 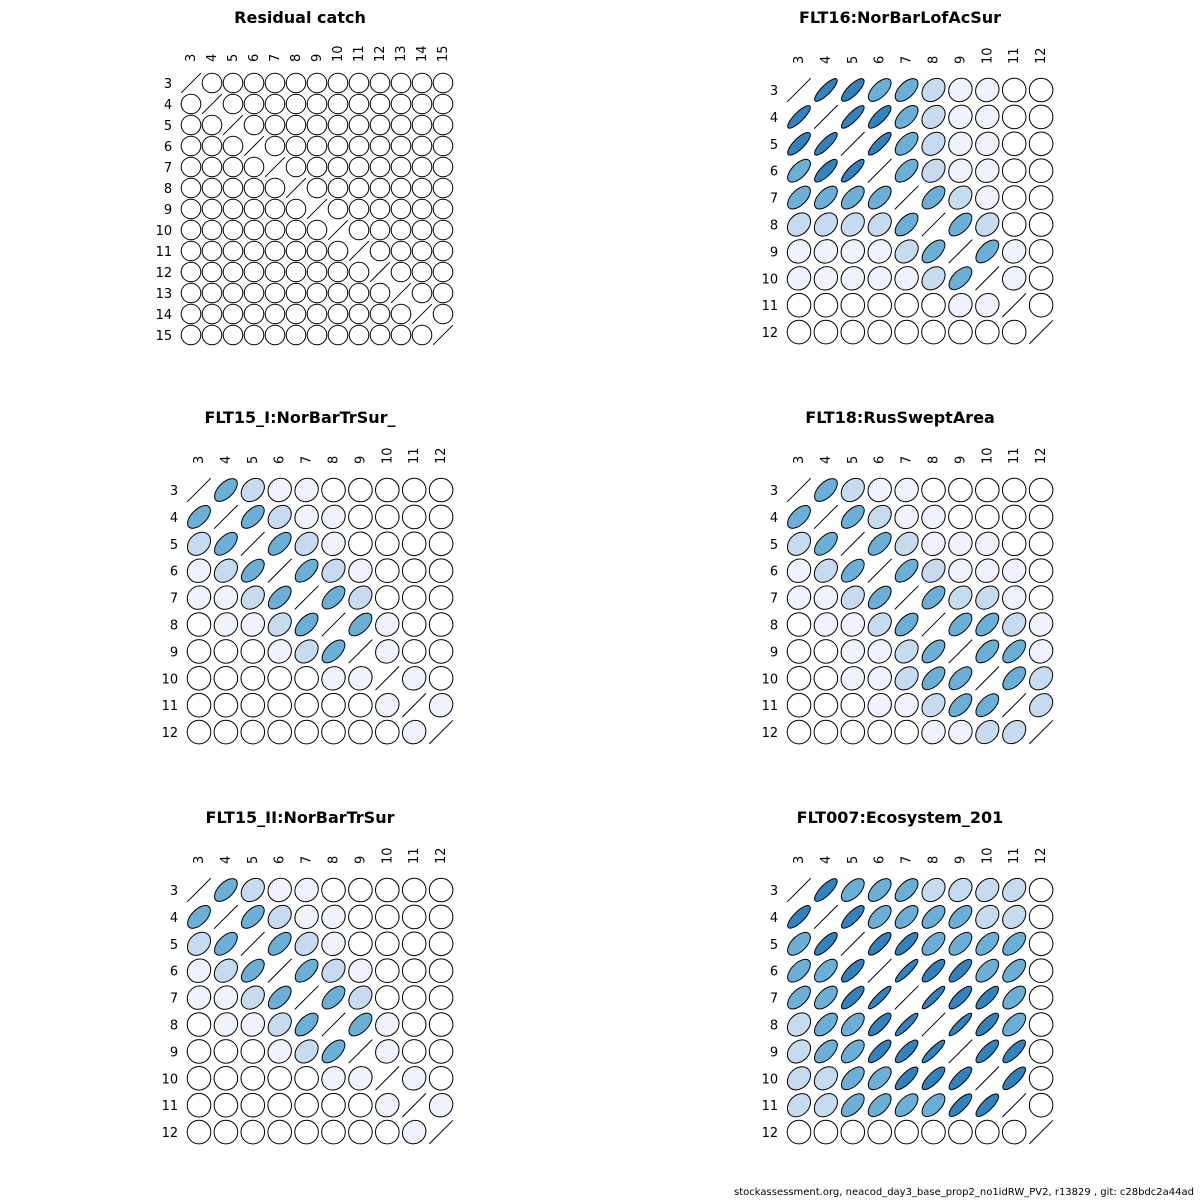 What do you see at coordinates (300, 817) in the screenshot?
I see `panel-title: FLT15_II:NorBarTrSur` at bounding box center [300, 817].